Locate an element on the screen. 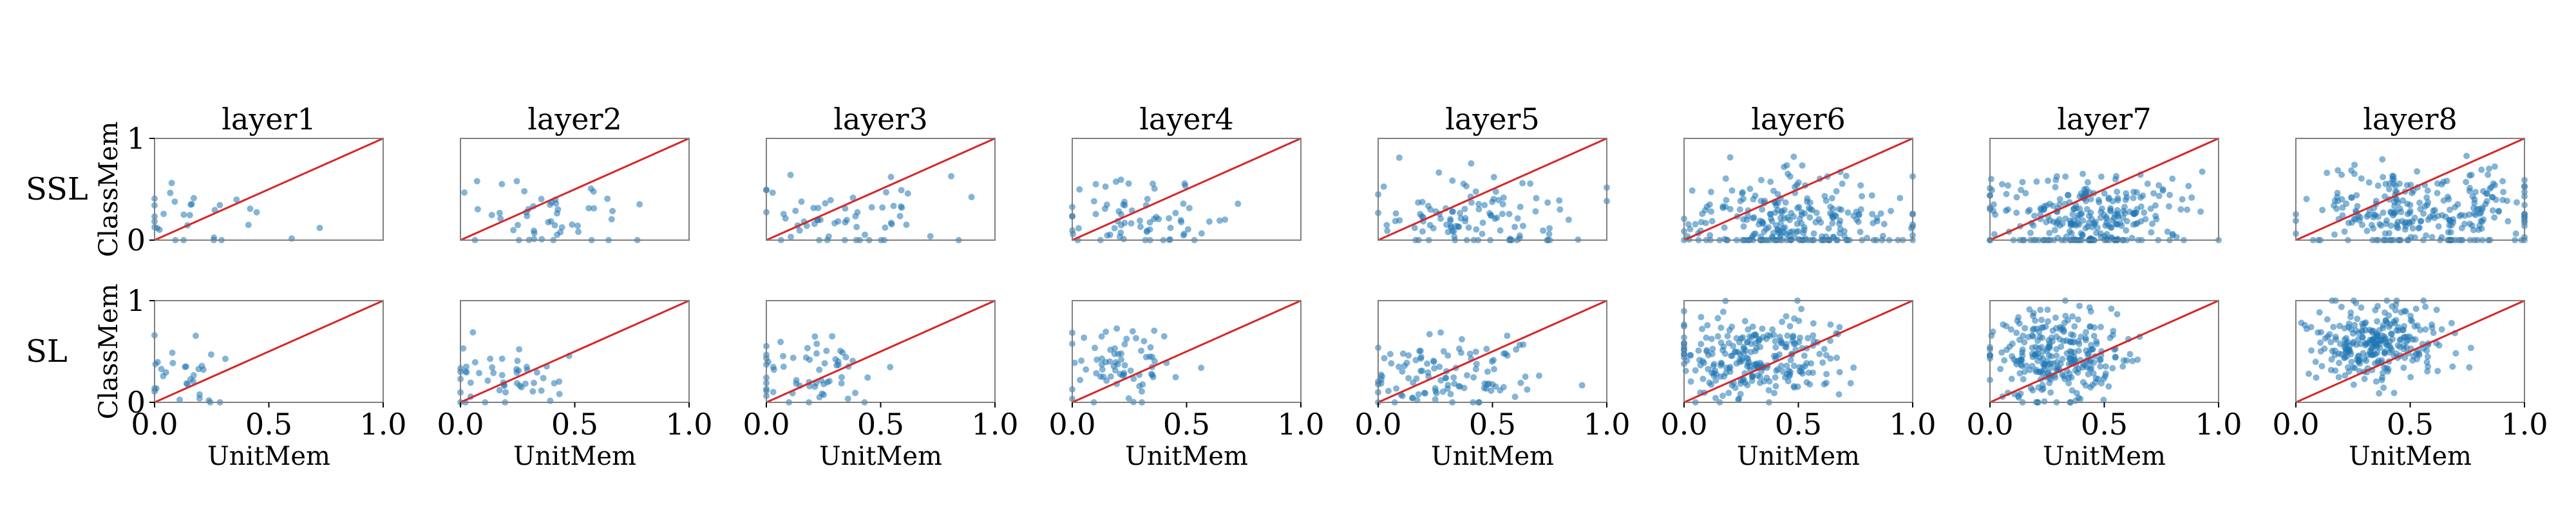 Image resolution: width=2576 pixels, height=515 pixels. x-axis-label: UnitMem is located at coordinates (2104, 456).